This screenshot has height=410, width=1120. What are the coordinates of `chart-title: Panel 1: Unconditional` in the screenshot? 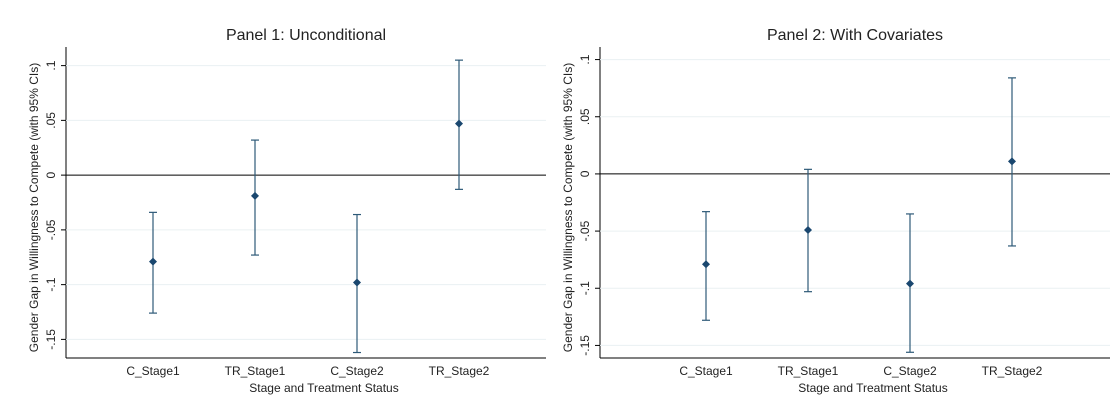 It's located at (306, 35).